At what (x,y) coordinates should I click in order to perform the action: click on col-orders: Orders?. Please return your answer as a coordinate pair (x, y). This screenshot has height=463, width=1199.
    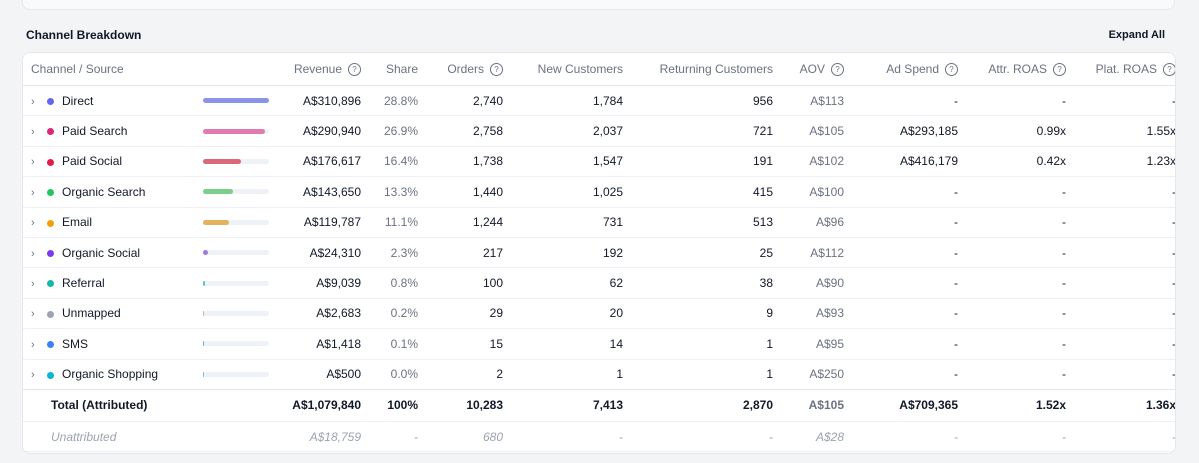
    Looking at the image, I should click on (469, 69).